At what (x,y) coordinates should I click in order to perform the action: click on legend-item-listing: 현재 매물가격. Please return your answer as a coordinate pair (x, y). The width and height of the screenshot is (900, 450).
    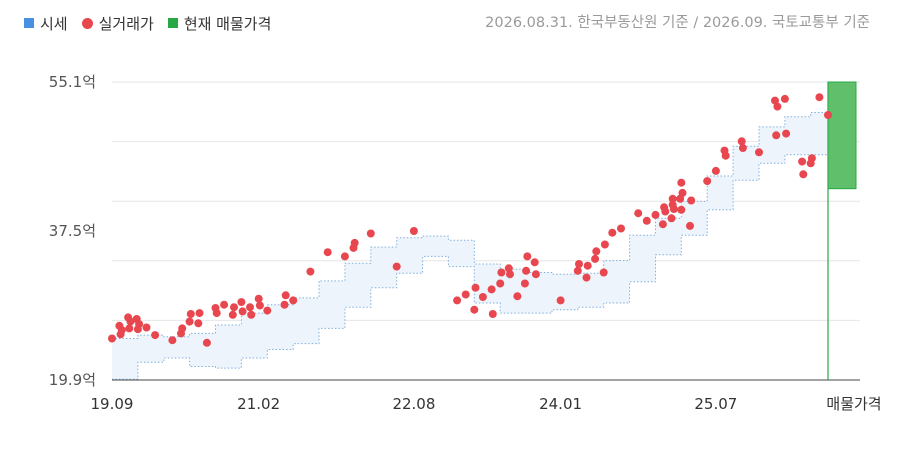
    Looking at the image, I should click on (219, 23).